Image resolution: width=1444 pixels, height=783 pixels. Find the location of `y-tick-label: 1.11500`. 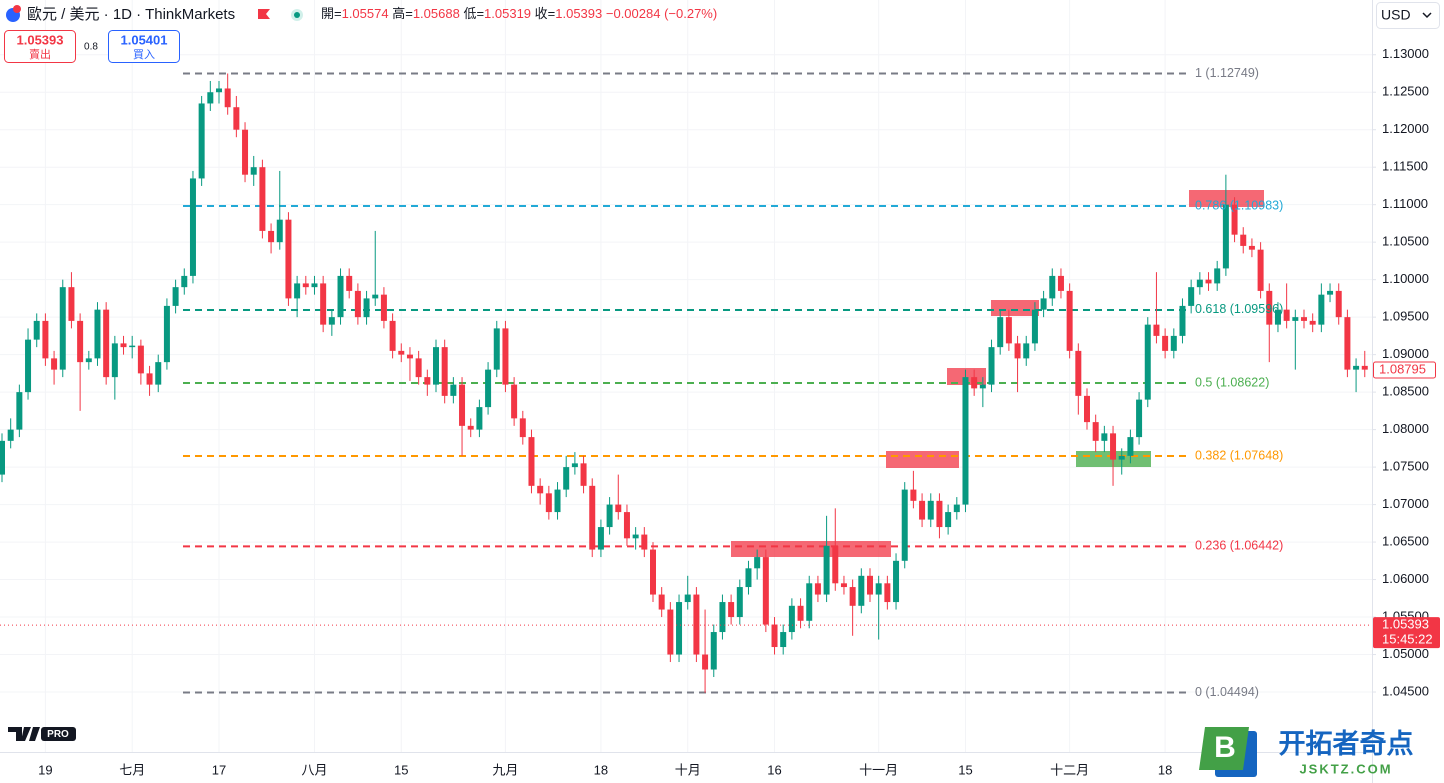

y-tick-label: 1.11500 is located at coordinates (1405, 166).